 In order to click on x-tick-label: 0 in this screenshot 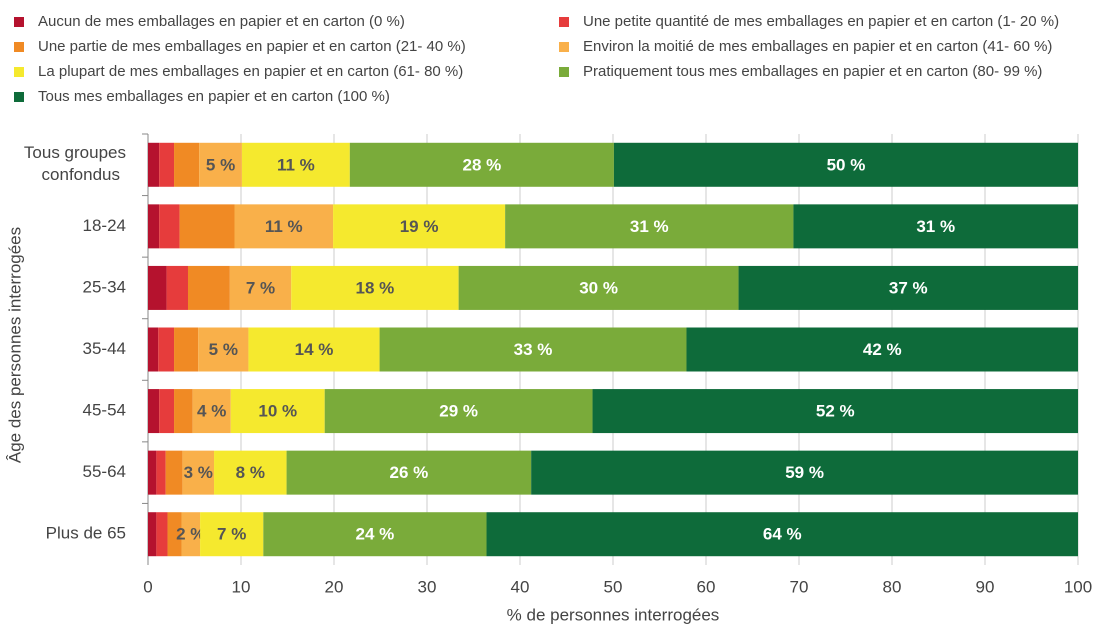, I will do `click(147, 586)`.